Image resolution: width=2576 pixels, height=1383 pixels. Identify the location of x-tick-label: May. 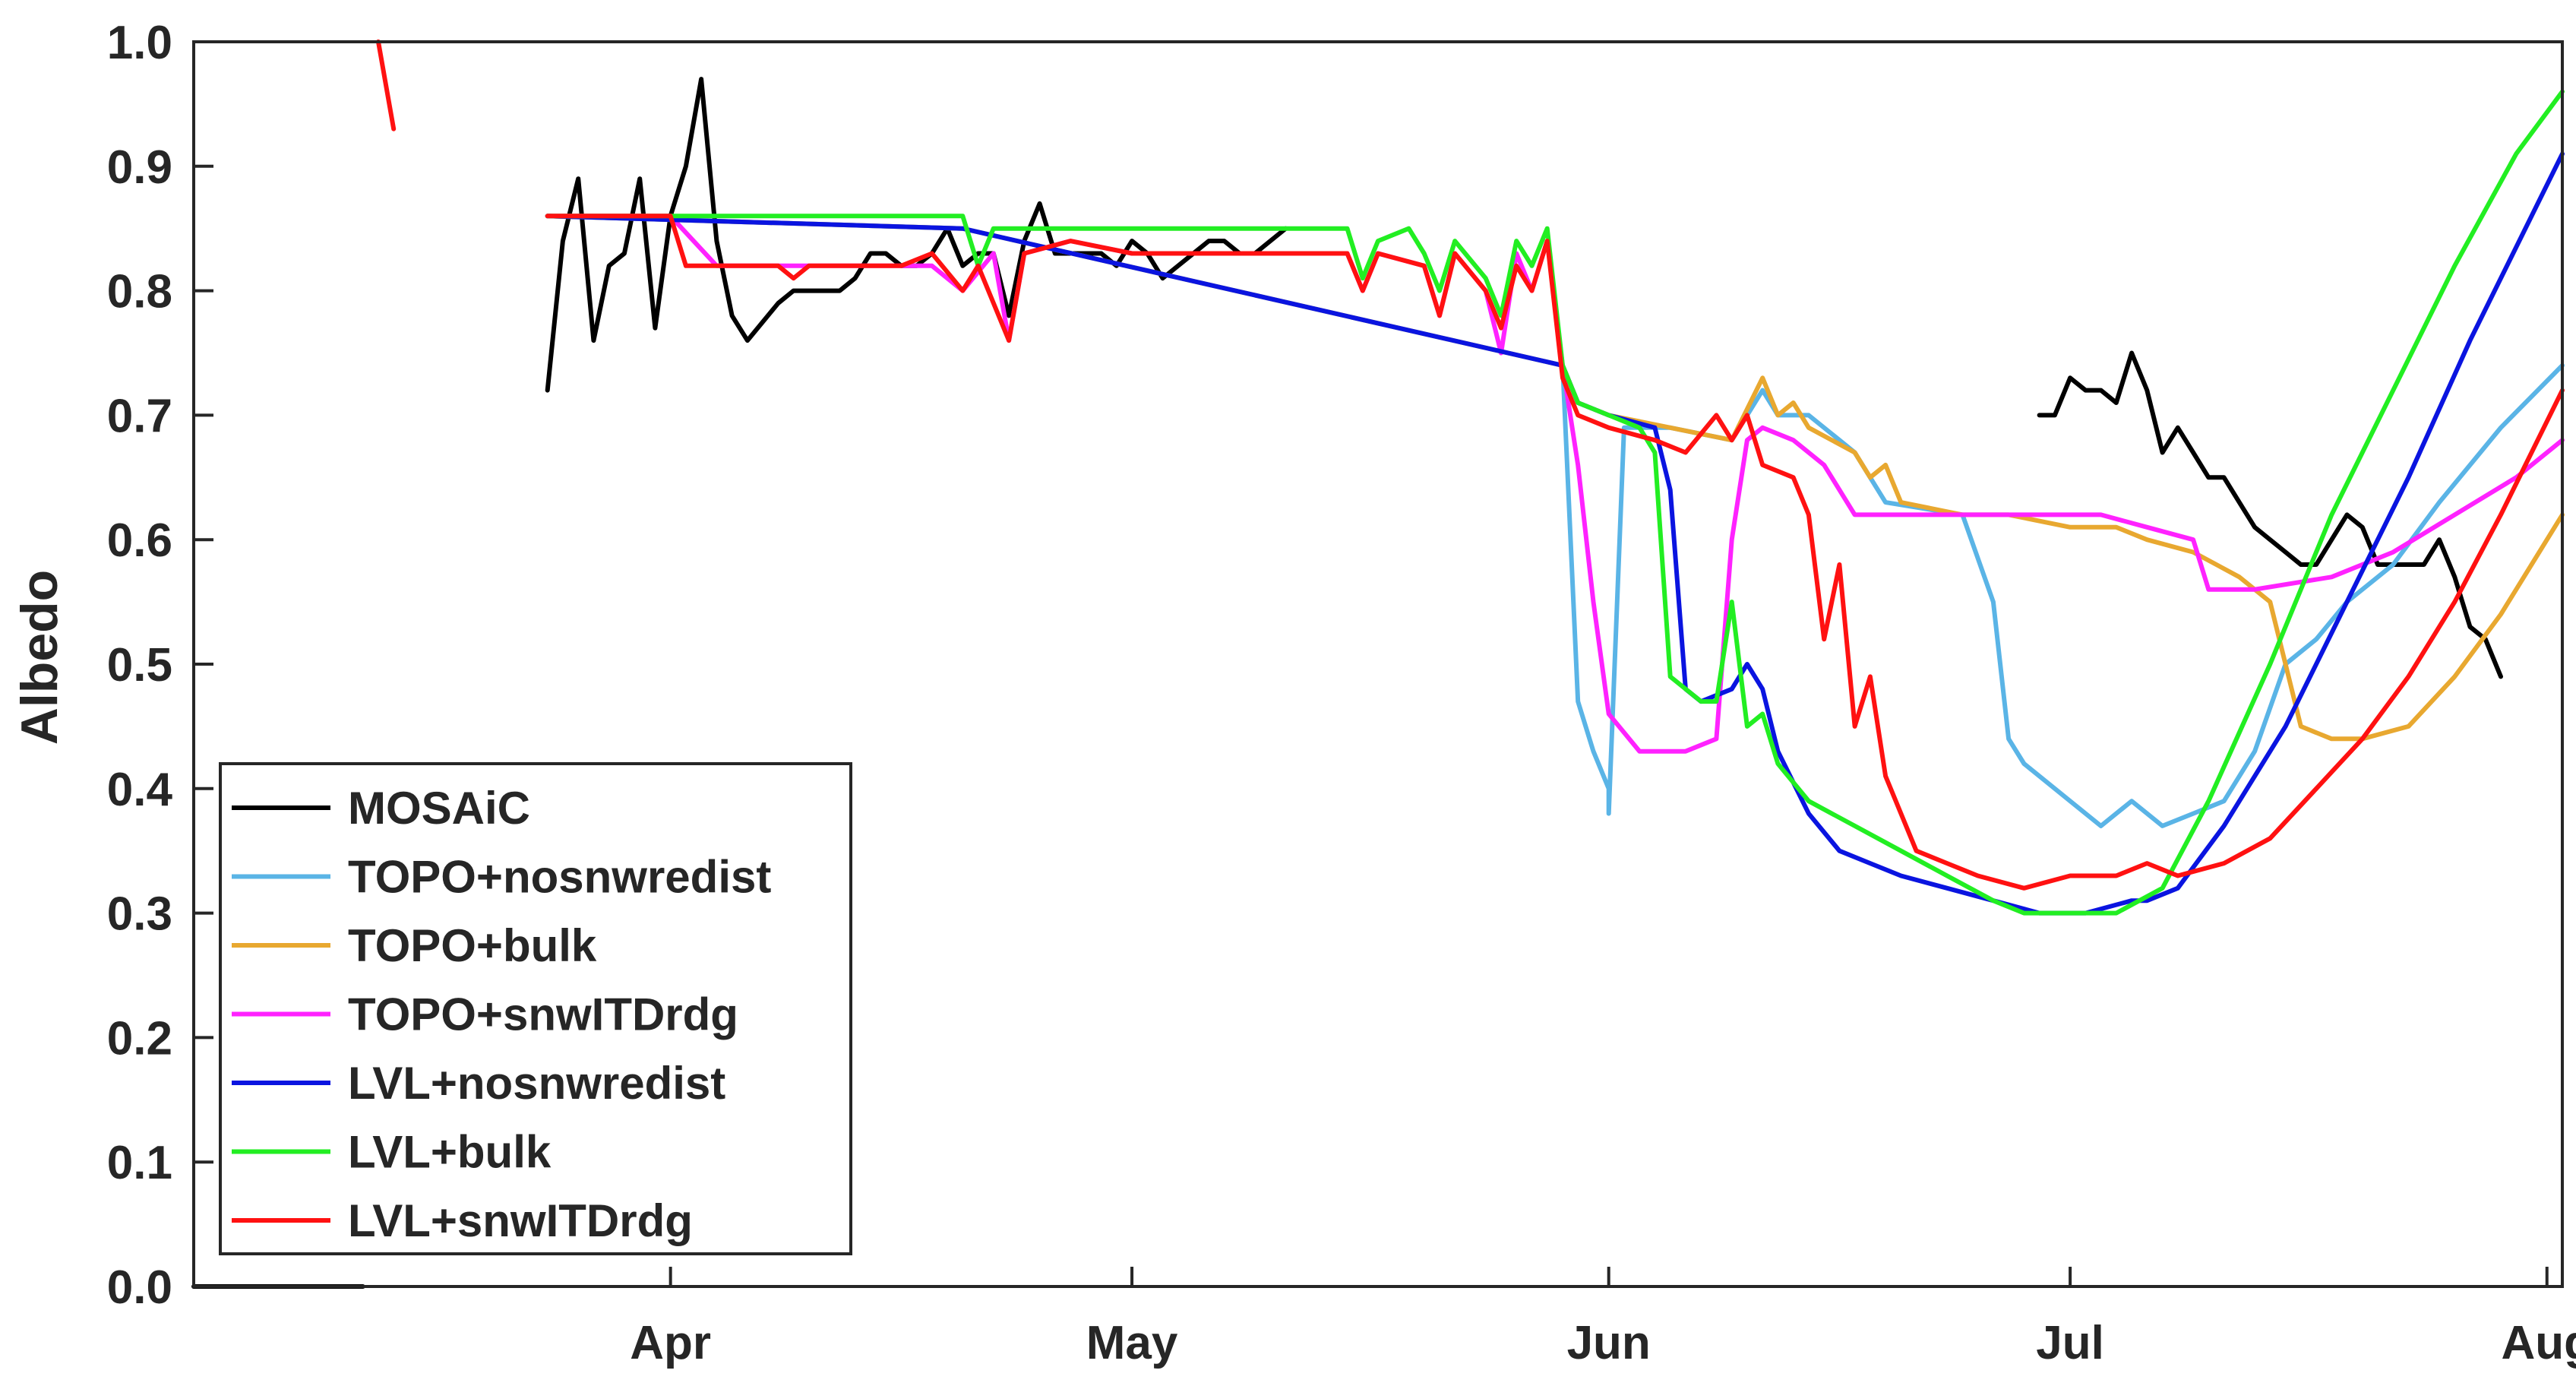
(1132, 1343).